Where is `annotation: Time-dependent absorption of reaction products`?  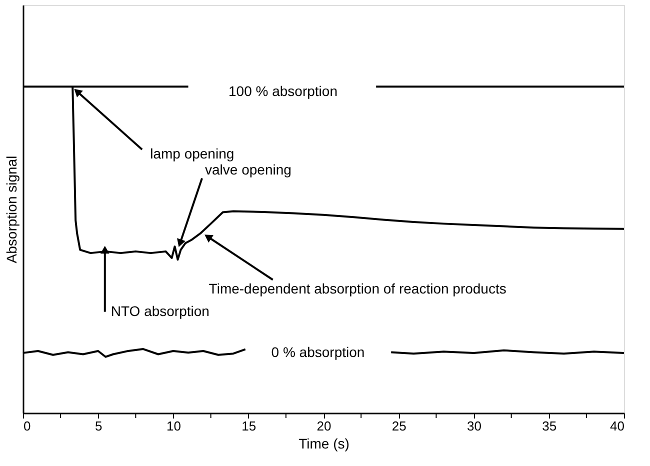
annotation: Time-dependent absorption of reaction products is located at coordinates (357, 288).